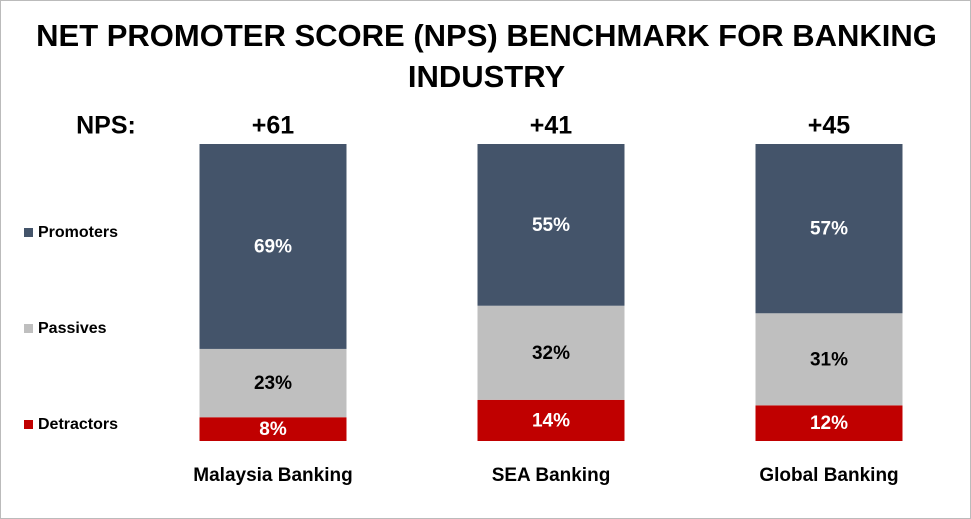 The width and height of the screenshot is (971, 519). I want to click on value-label: 12%, so click(829, 423).